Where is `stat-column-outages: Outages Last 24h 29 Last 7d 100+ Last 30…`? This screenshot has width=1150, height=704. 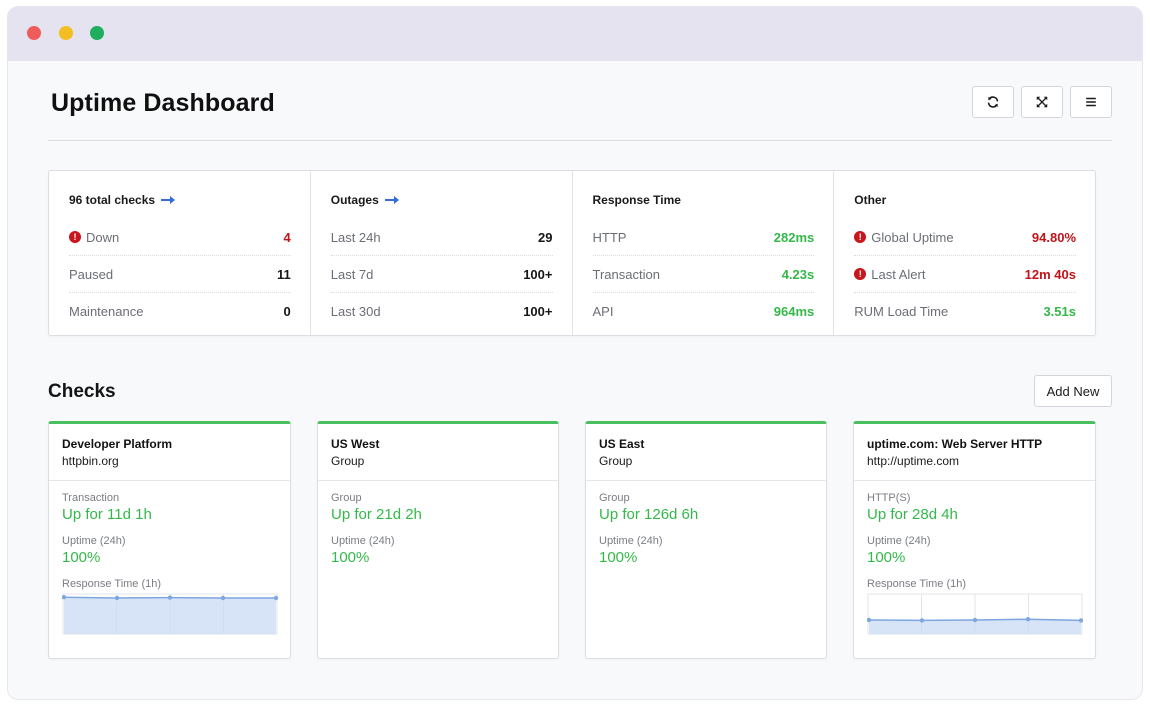
stat-column-outages: Outages Last 24h 29 Last 7d 100+ Last 30… is located at coordinates (442, 253).